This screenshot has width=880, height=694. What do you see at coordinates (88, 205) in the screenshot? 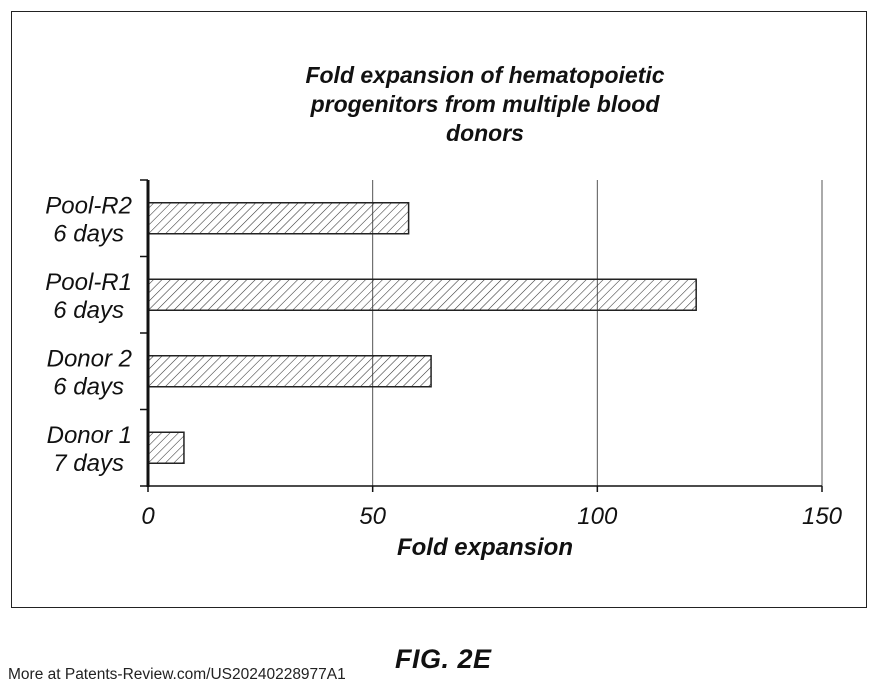
I see `category-label-line1: Pool-R2` at bounding box center [88, 205].